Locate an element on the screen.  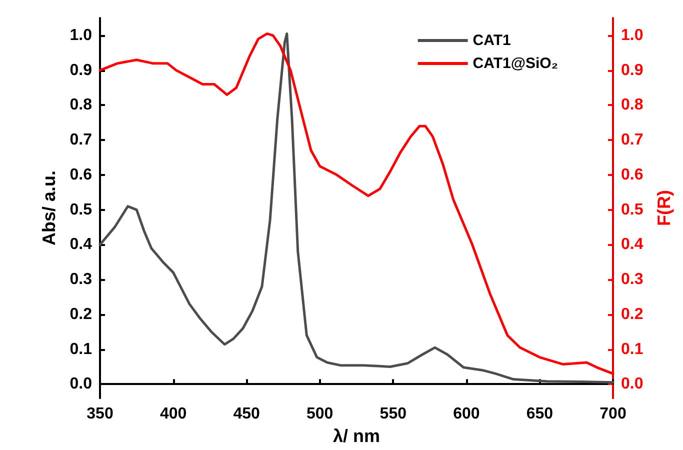
y2-tick-label: 0.3 is located at coordinates (632, 279).